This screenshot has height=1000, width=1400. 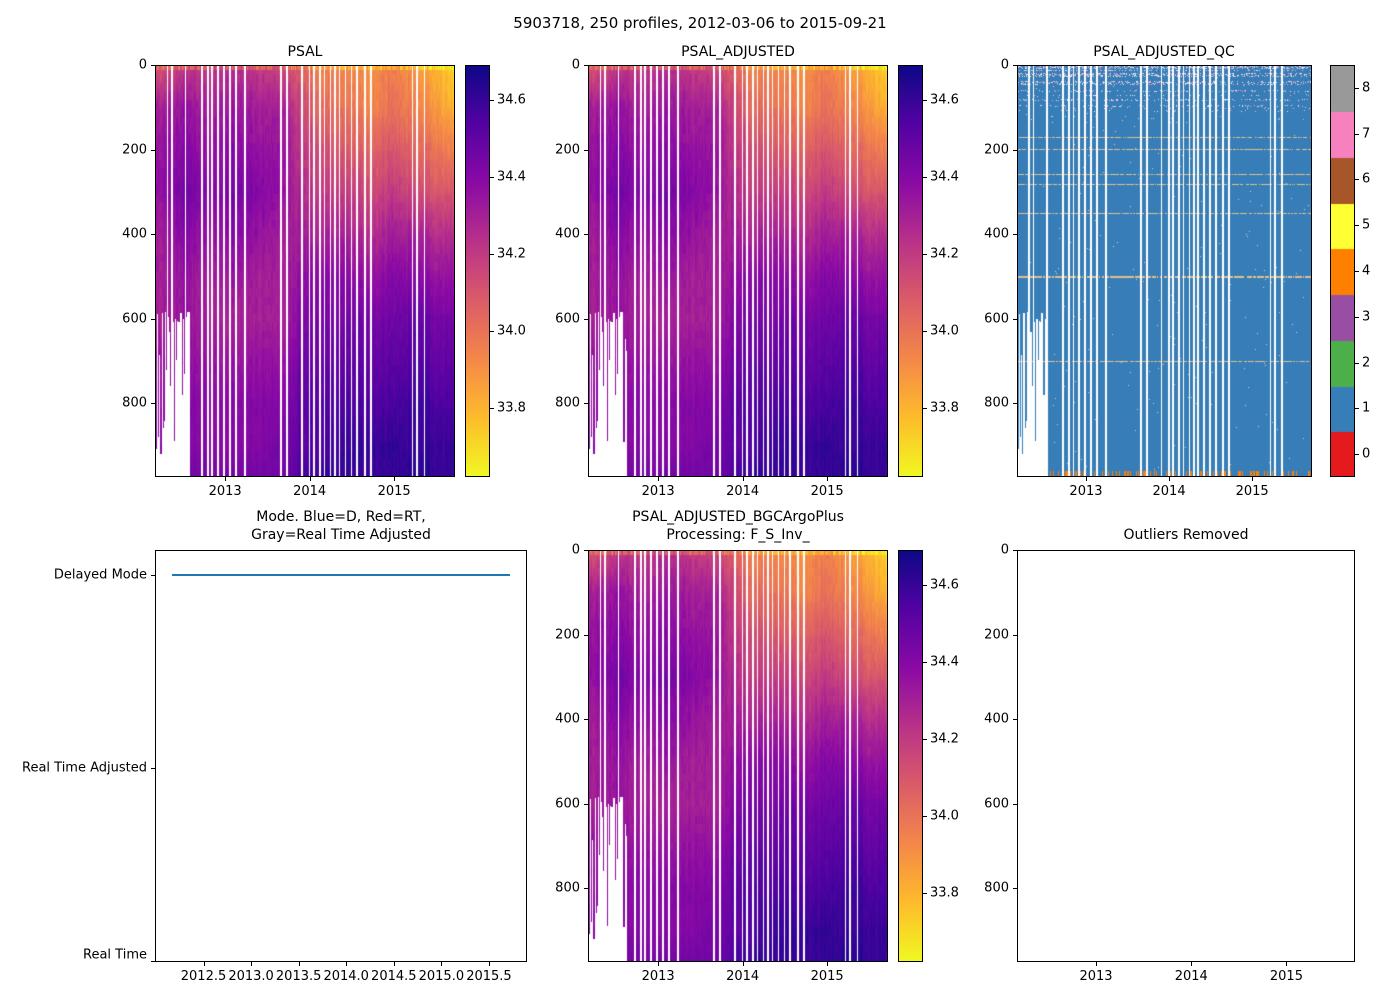 I want to click on mode-category-label: Real Time, so click(x=115, y=955).